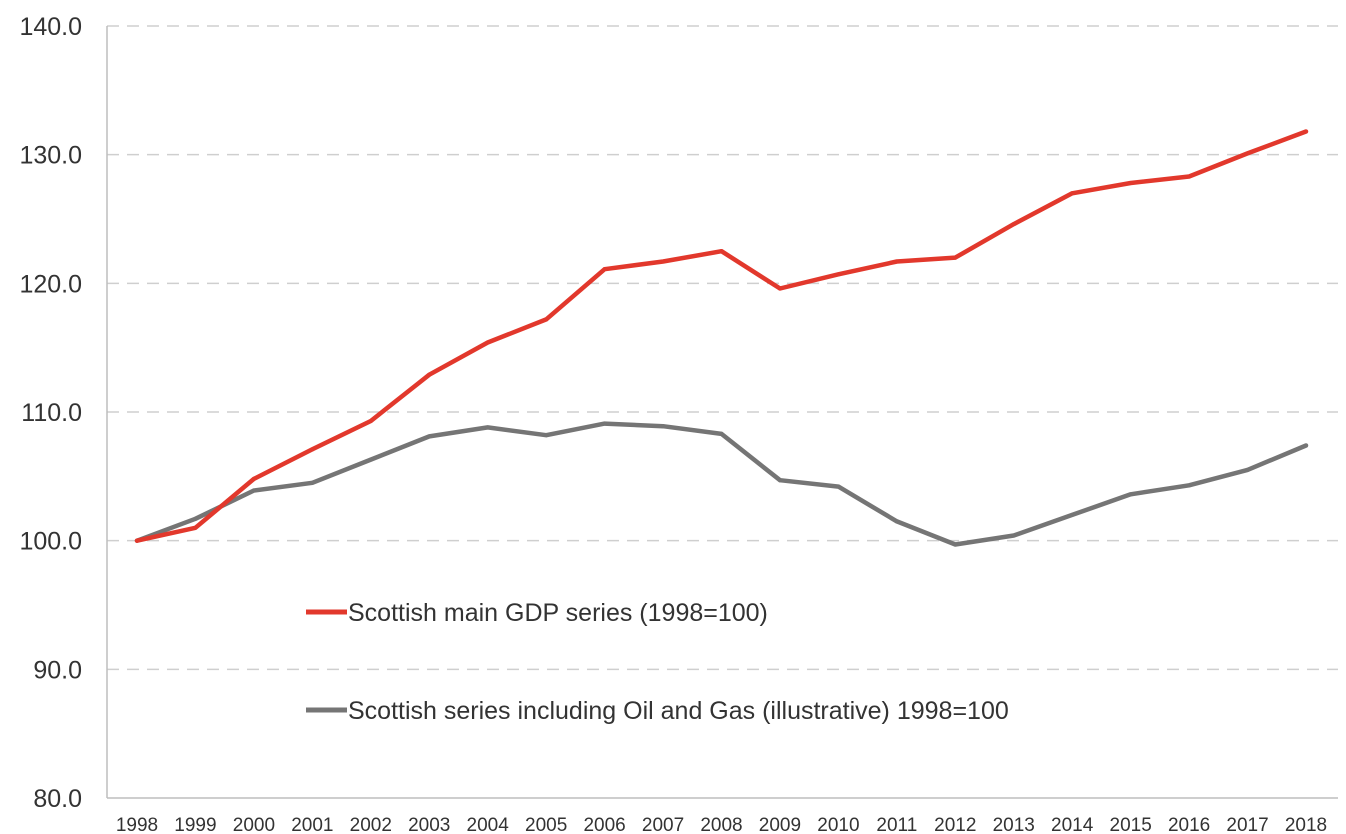  I want to click on legend-item-main-gdp: Scottish main GDP series (1998=100), so click(537, 613).